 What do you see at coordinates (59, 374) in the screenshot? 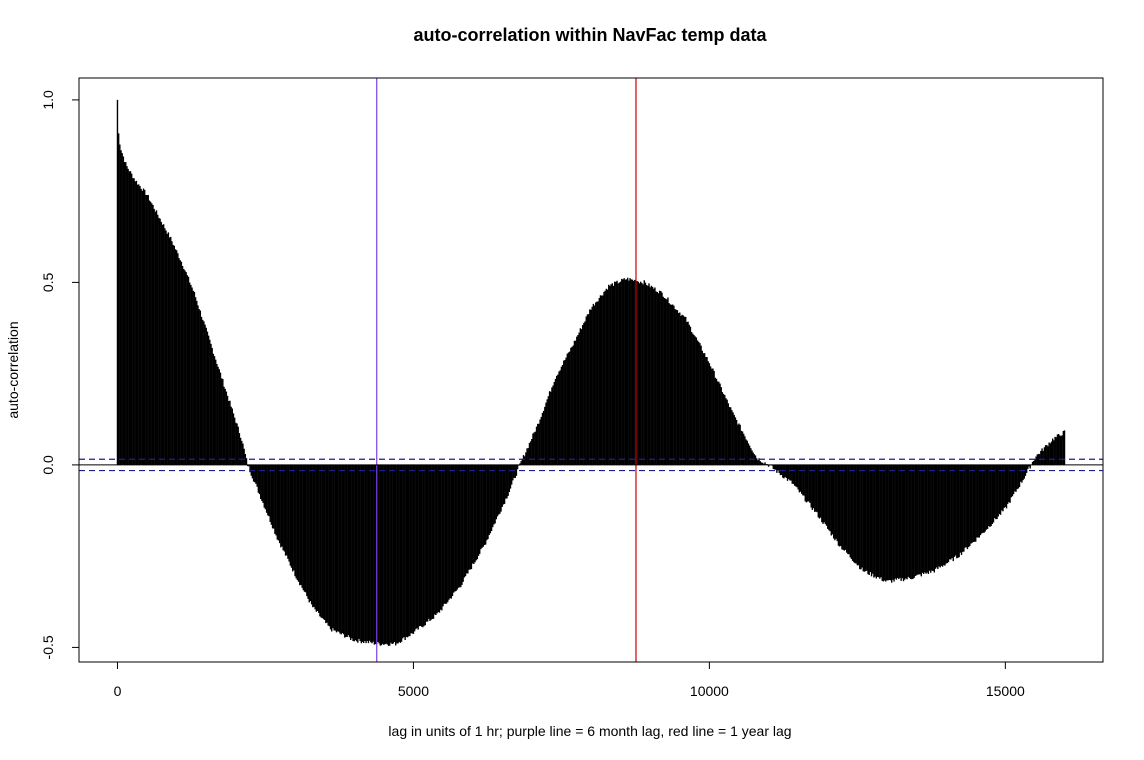
I see `y-axis: -0.5 0.0 0.5 1.0` at bounding box center [59, 374].